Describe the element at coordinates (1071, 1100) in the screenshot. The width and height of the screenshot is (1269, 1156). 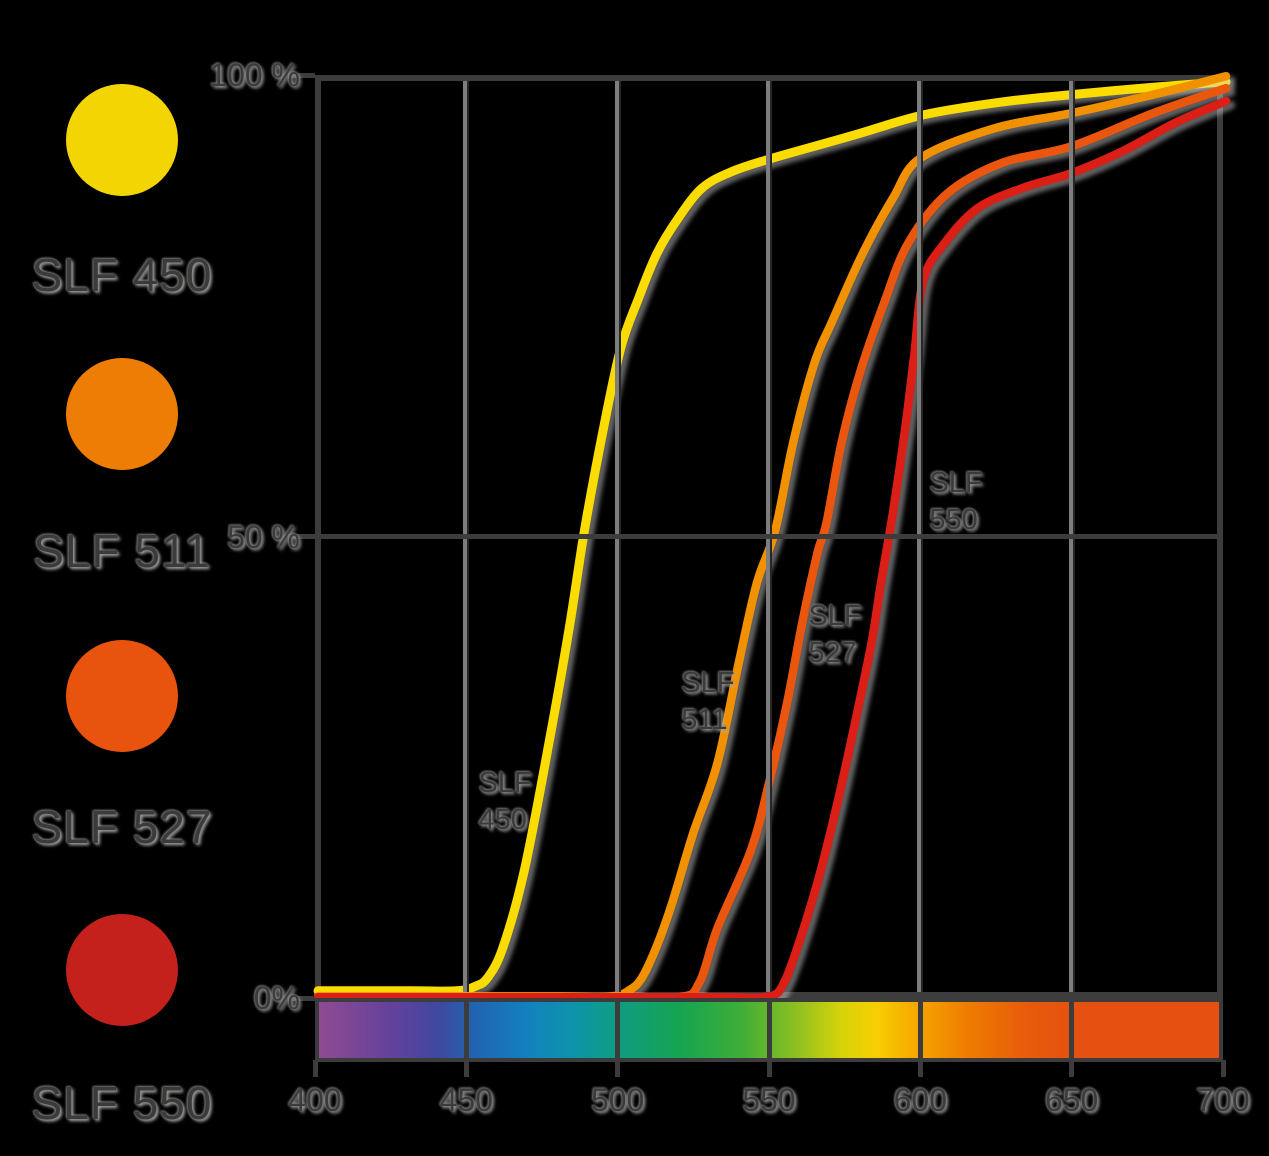
I see `x-tick-label-650: 650` at that location.